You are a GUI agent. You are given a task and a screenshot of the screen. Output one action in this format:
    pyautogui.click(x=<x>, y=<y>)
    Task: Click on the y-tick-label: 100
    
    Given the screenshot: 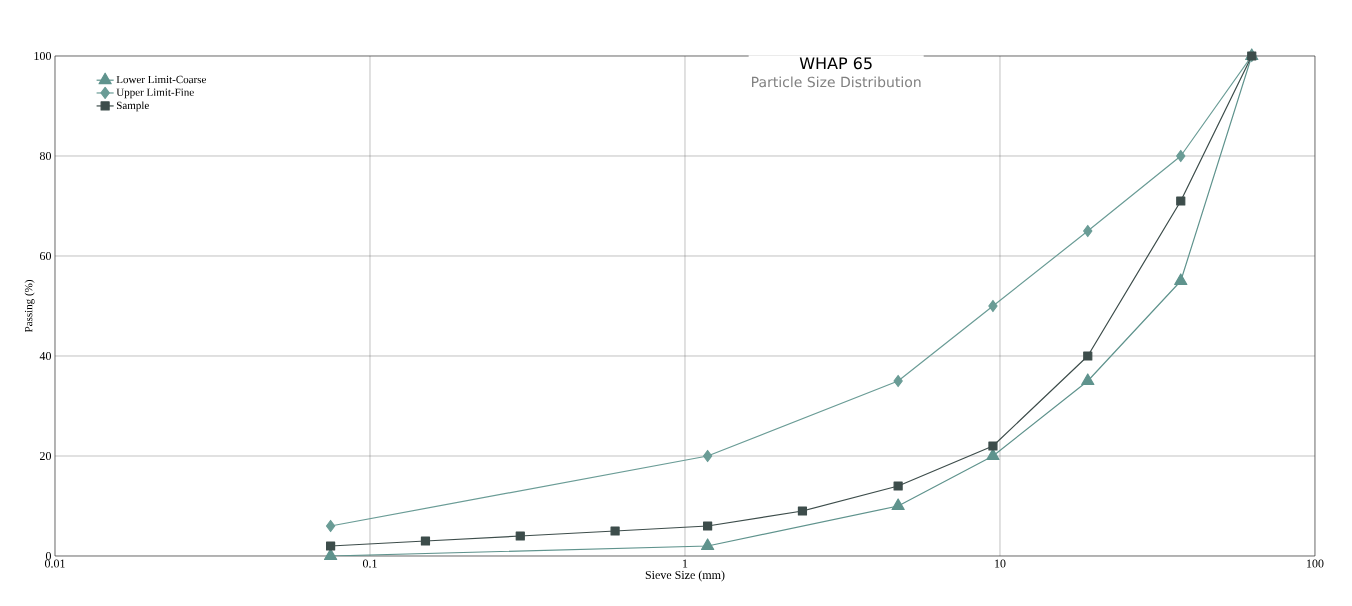 What is the action you would take?
    pyautogui.click(x=42, y=56)
    